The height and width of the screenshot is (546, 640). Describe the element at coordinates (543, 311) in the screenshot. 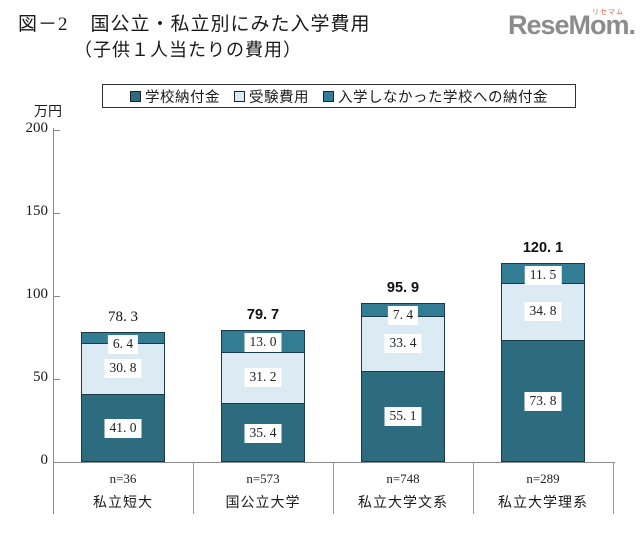

I see `bar-segment-label: 34. 8` at that location.